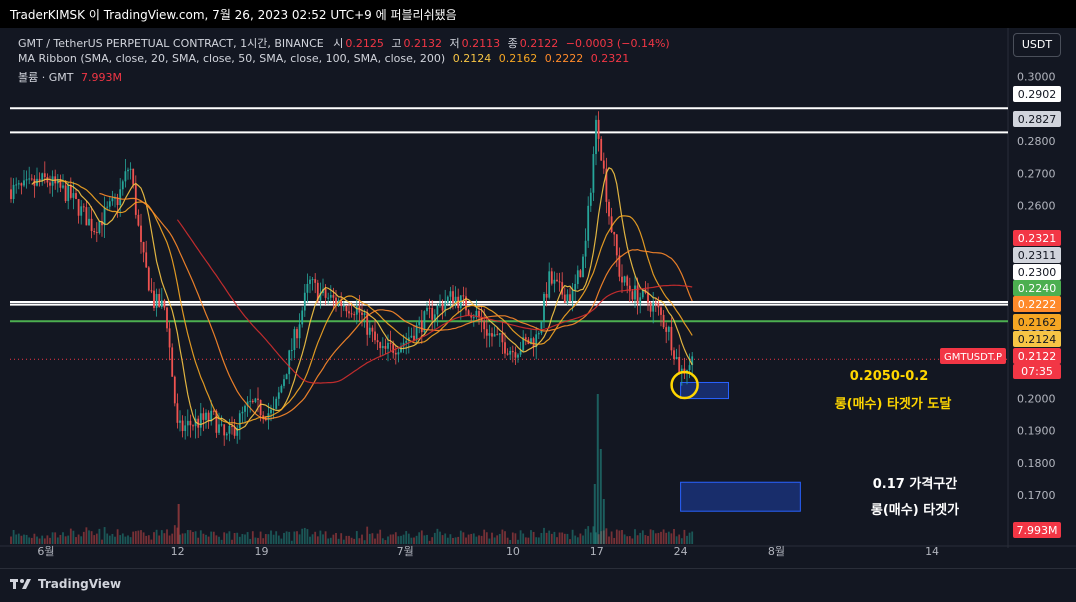  I want to click on tradingview-icon, so click(20, 584).